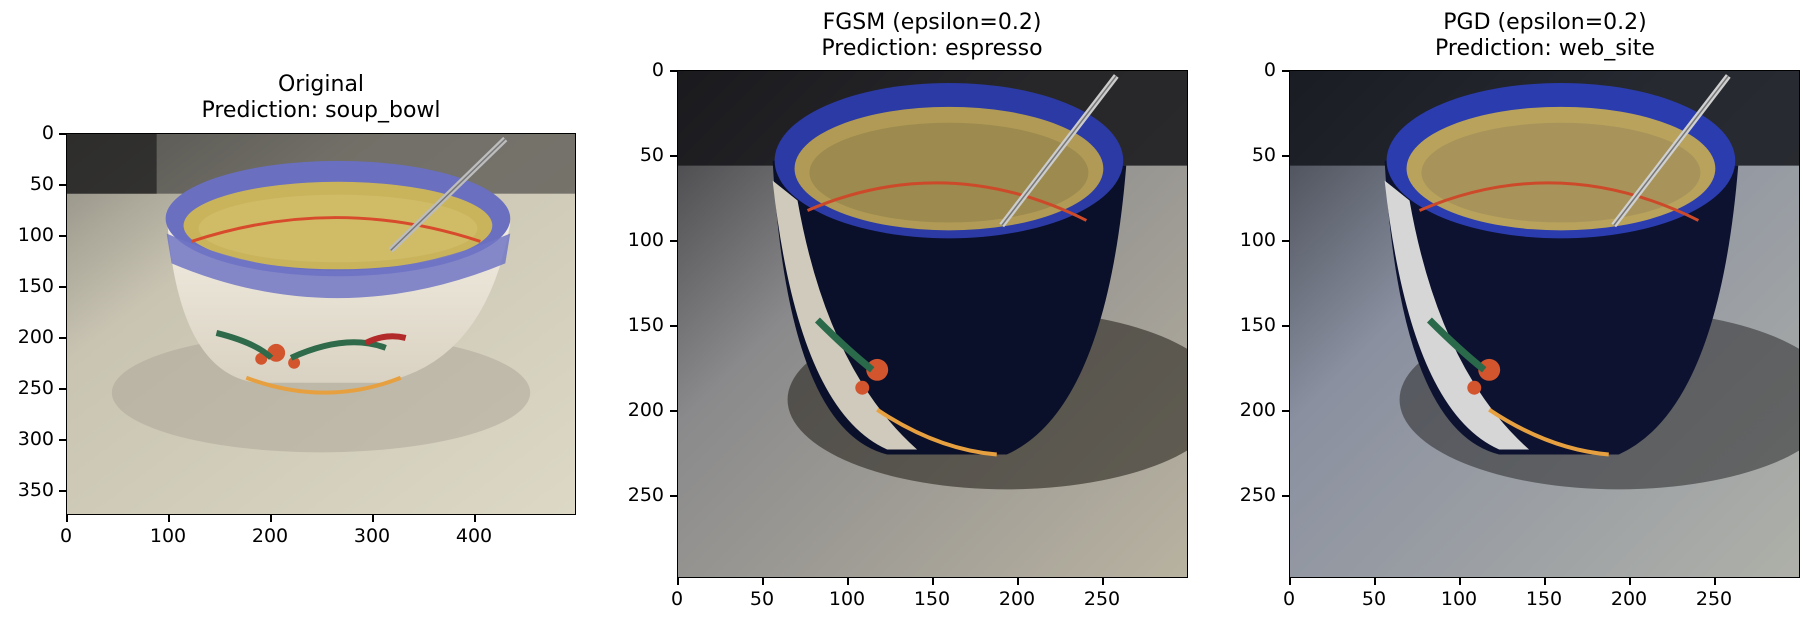 Image resolution: width=1810 pixels, height=626 pixels. What do you see at coordinates (1545, 22) in the screenshot?
I see `title-line1: PGD (epsilon=0.2)` at bounding box center [1545, 22].